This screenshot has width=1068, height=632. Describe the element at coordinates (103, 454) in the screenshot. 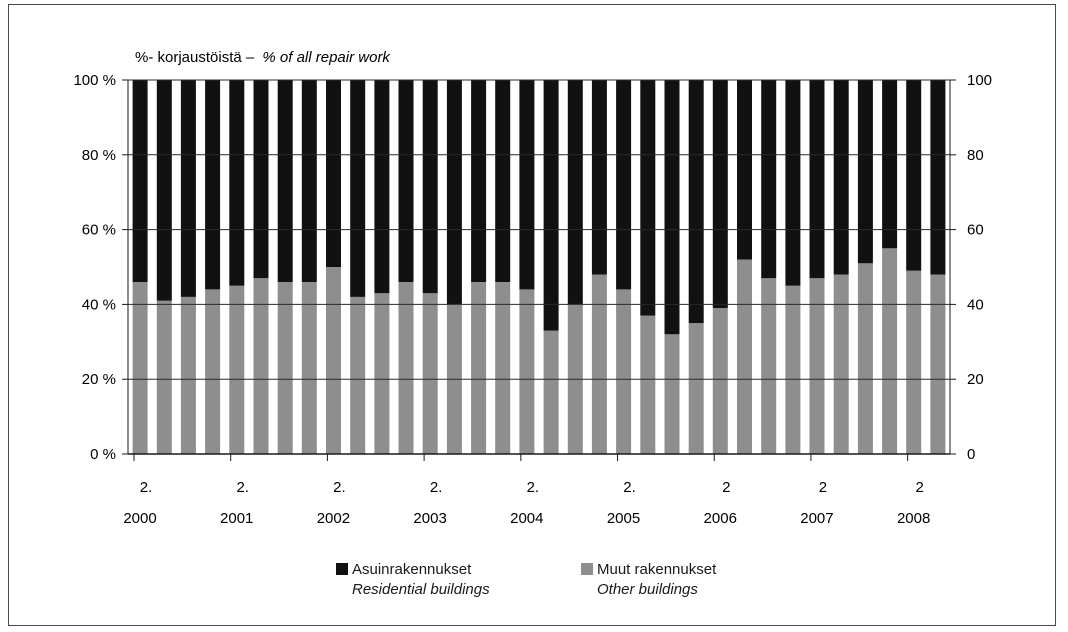

I see `y-tick-label-left: 0 %` at that location.